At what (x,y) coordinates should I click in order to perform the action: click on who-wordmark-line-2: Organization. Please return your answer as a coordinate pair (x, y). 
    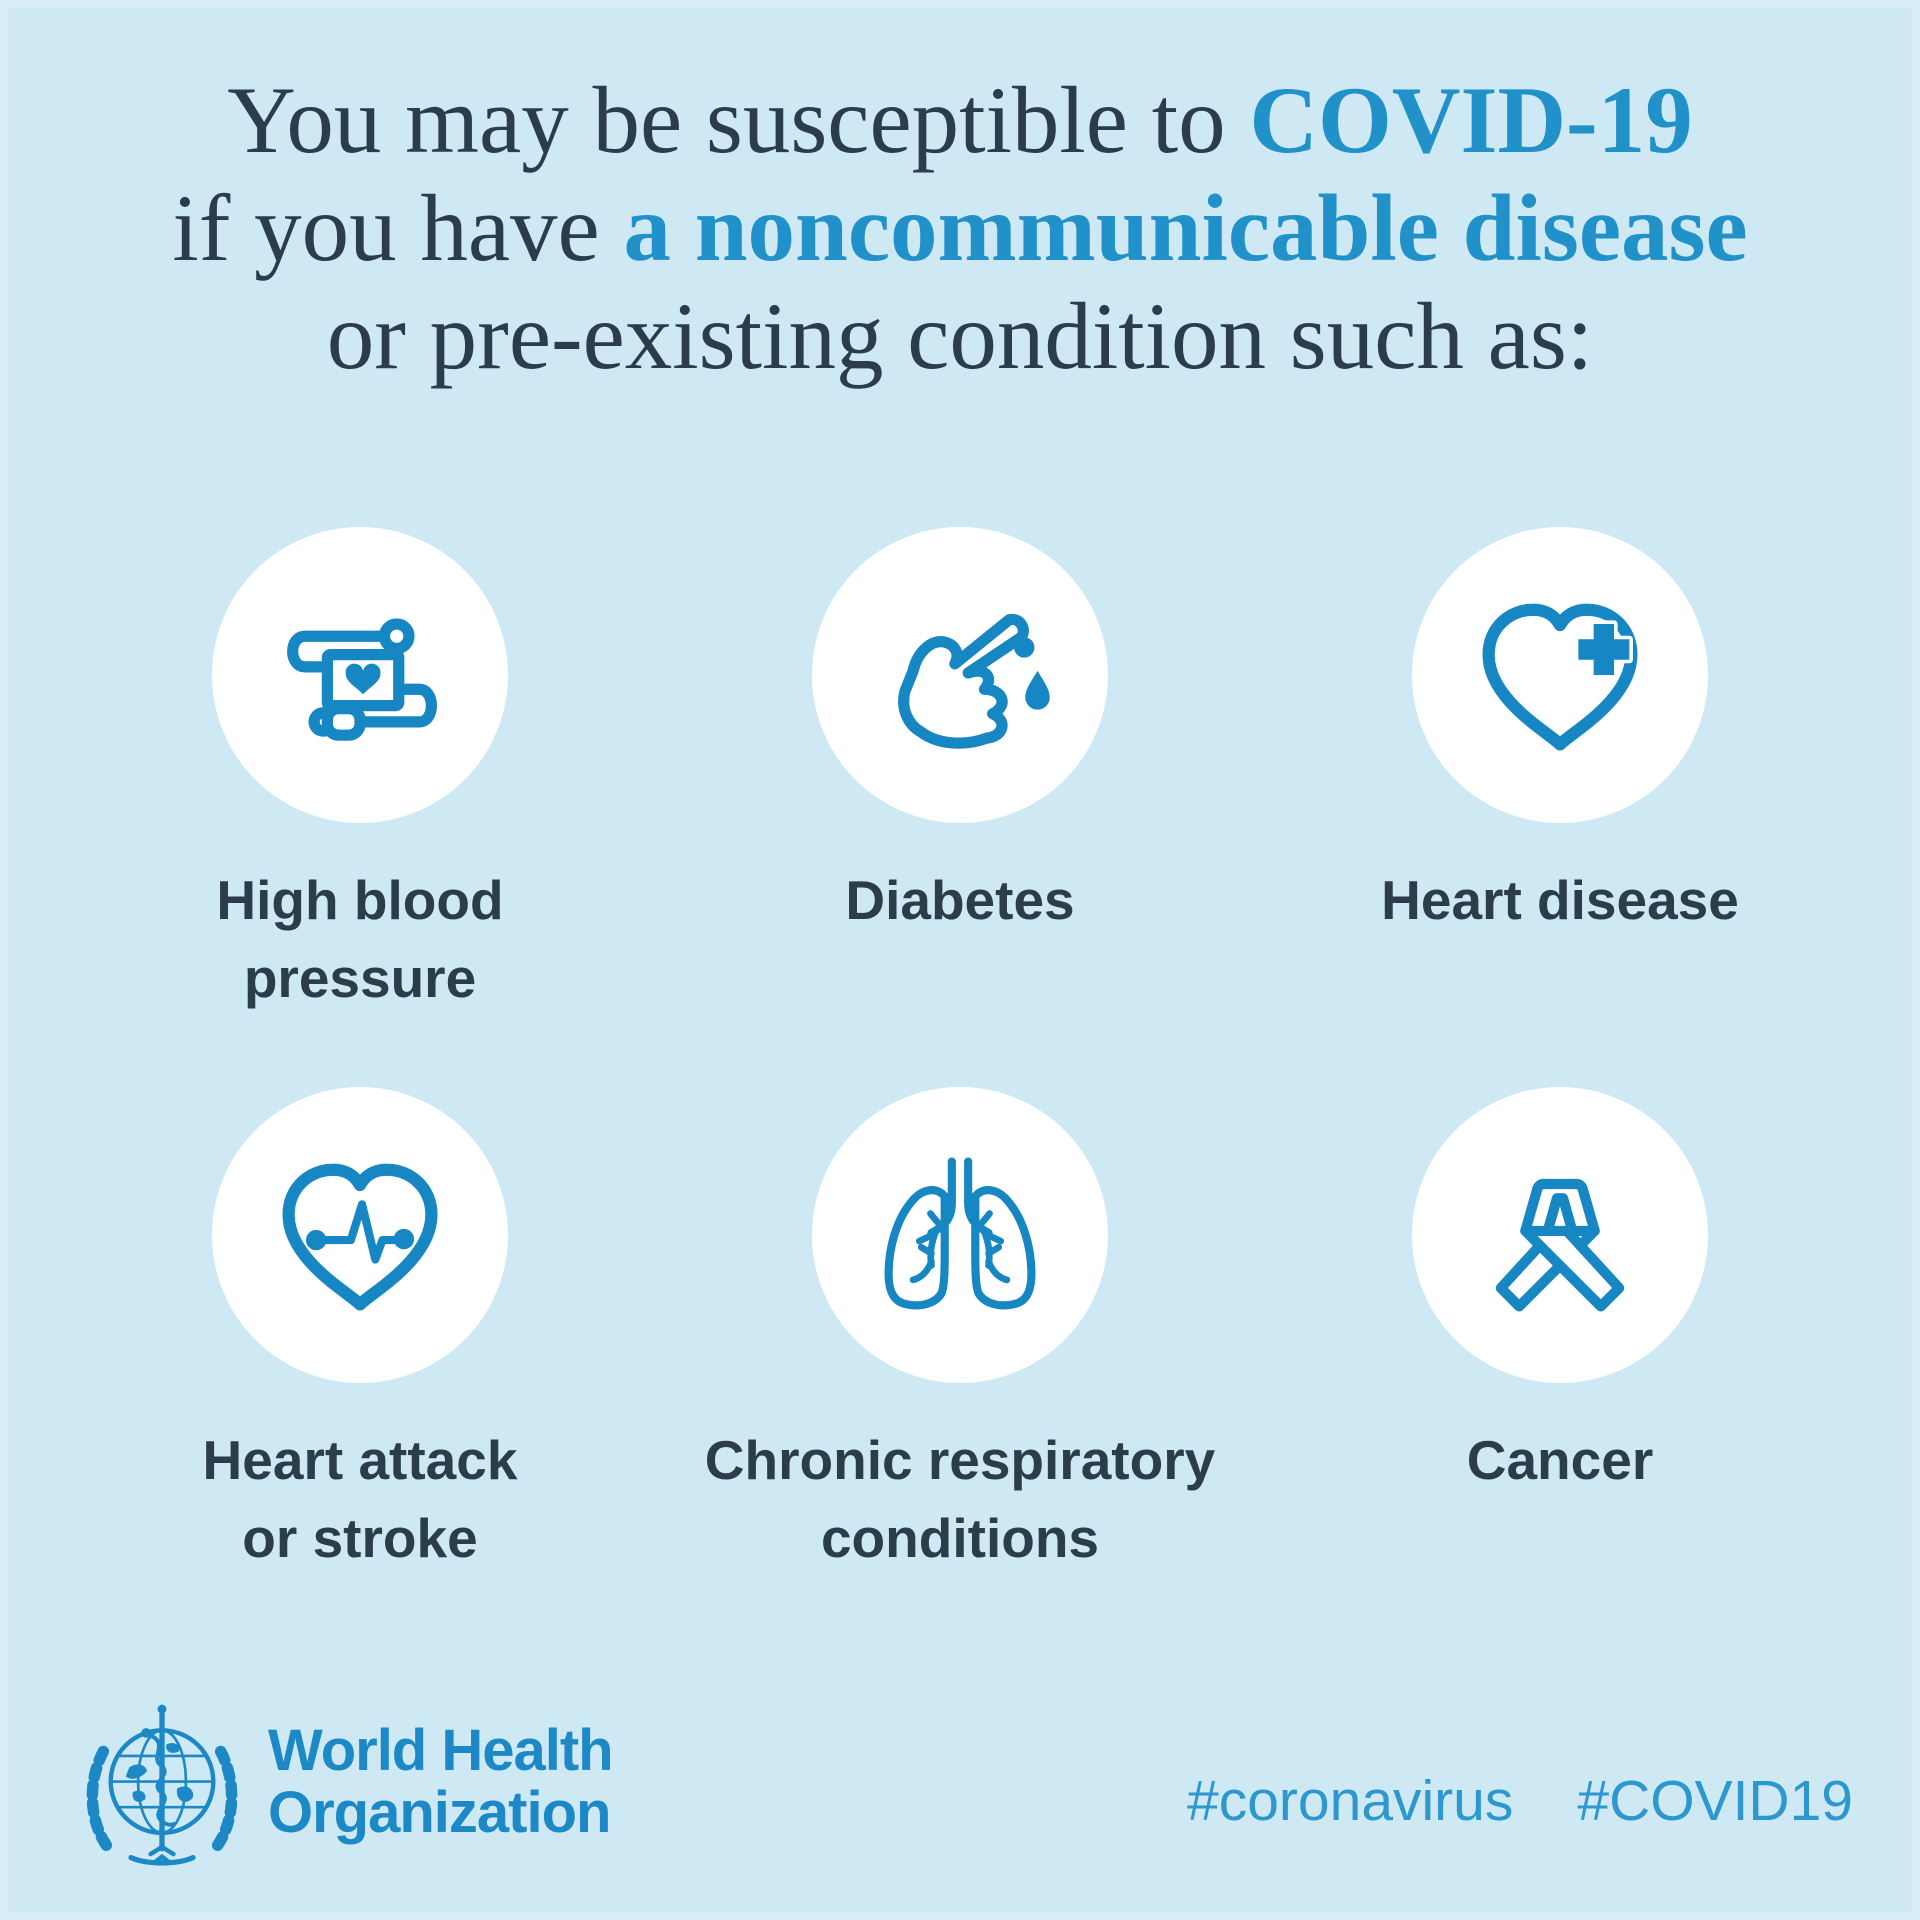
    Looking at the image, I should click on (439, 1812).